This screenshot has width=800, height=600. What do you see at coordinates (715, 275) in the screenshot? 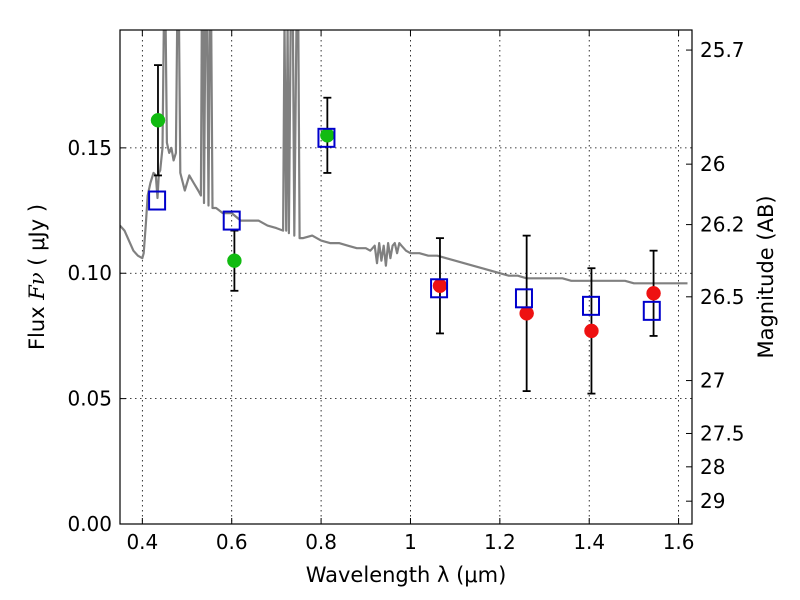
I see `y2-axis-ticks: 25.7 26 26.2 26.5 27 27.5 28 29` at bounding box center [715, 275].